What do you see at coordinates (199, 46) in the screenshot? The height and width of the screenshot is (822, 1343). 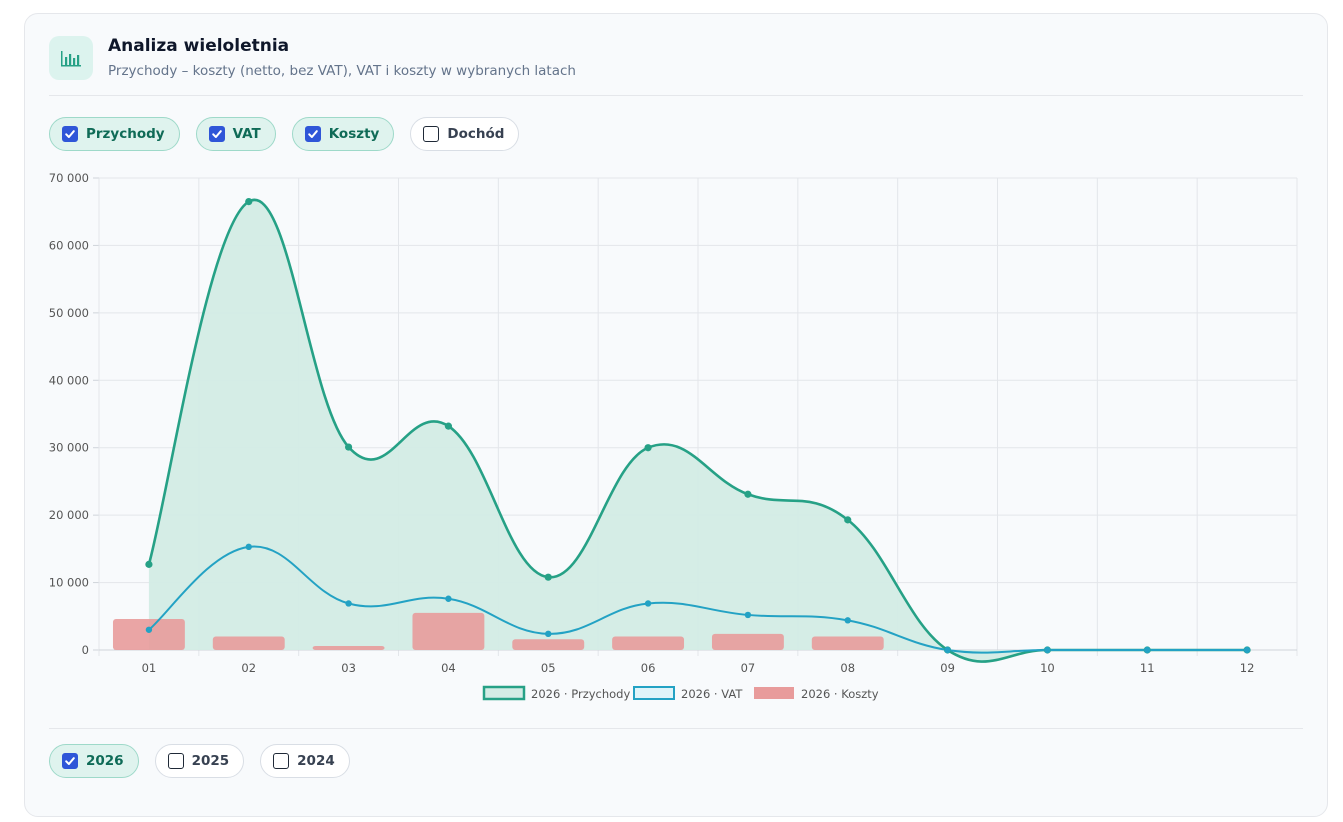 I see `page-title: Analiza wieloletnia` at bounding box center [199, 46].